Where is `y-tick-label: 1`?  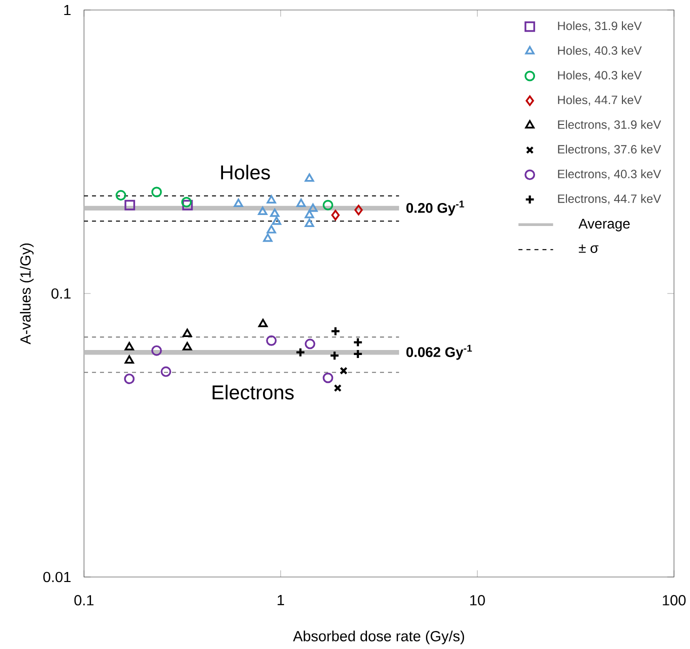
y-tick-label: 1 is located at coordinates (67, 10).